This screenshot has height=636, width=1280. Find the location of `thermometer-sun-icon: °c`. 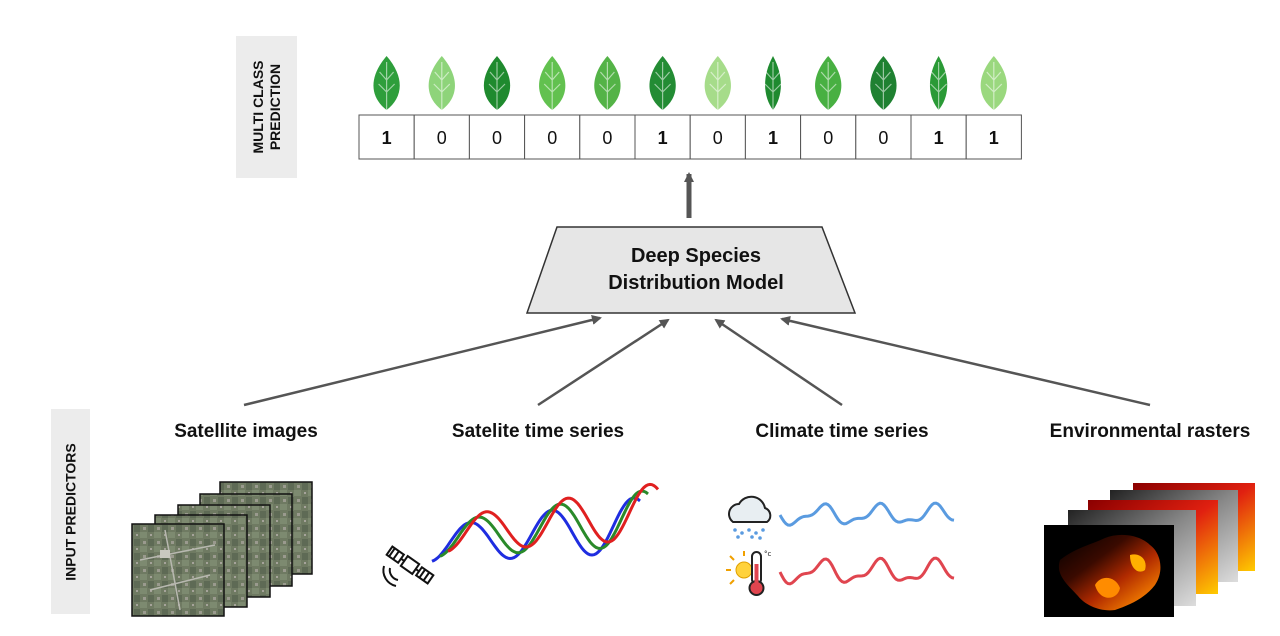

thermometer-sun-icon: °c is located at coordinates (749, 573).